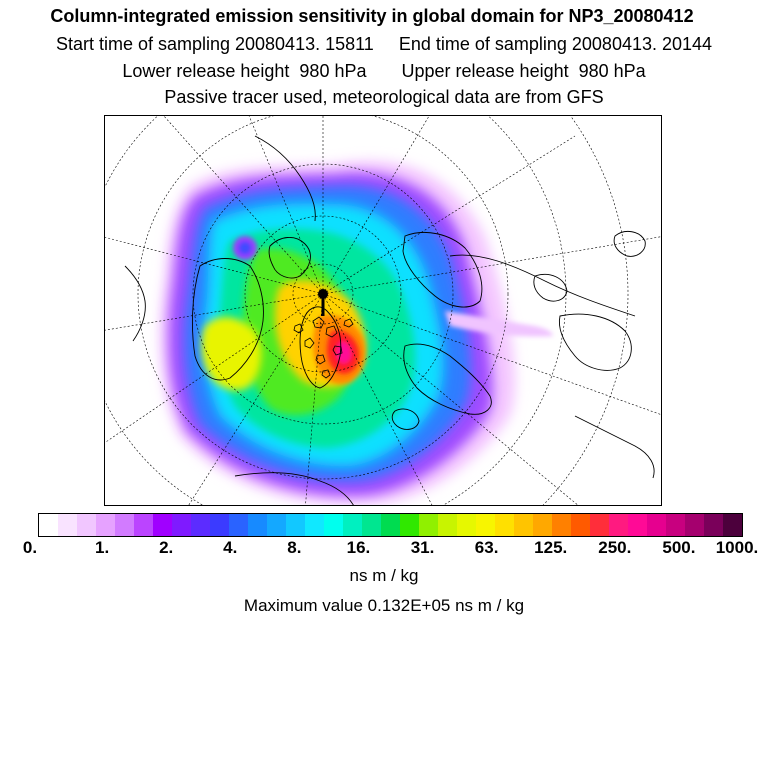  I want to click on color-scale-bar, so click(390, 525).